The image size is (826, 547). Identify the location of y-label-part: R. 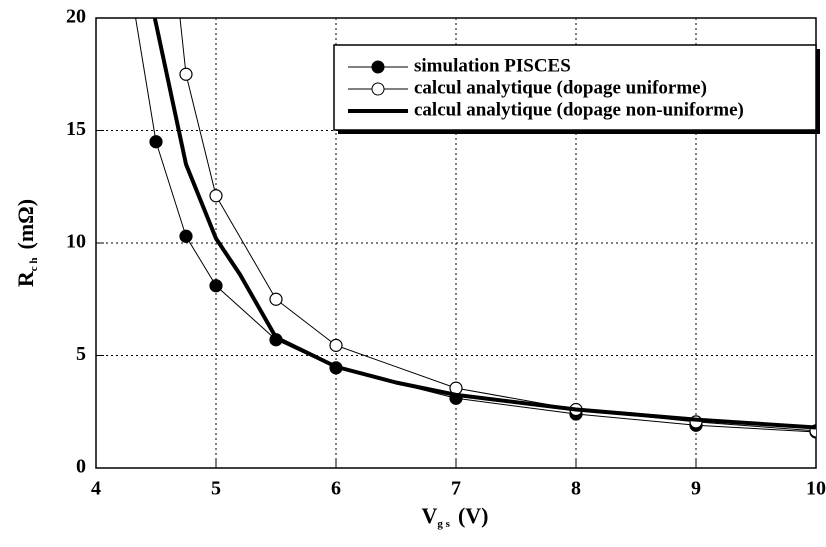
(25, 278).